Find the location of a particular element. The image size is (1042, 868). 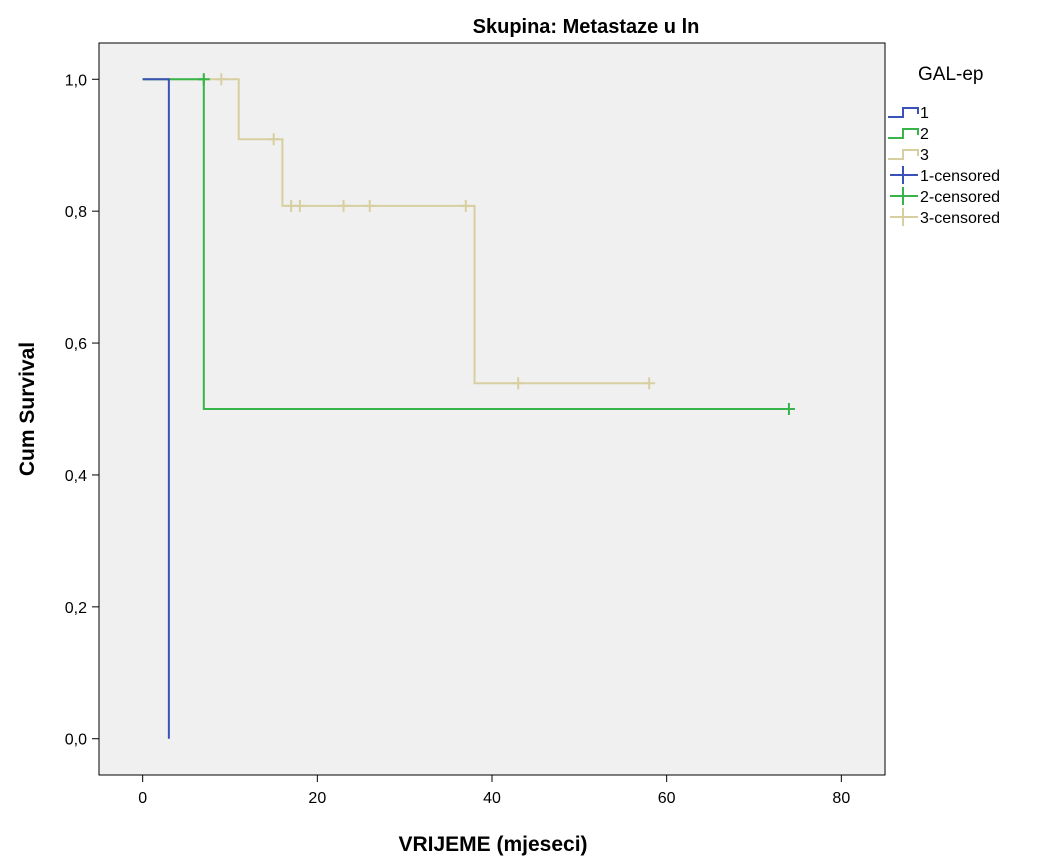

legend-items: 1 2 3 1-censored 2-censored 3-censored is located at coordinates (944, 166).